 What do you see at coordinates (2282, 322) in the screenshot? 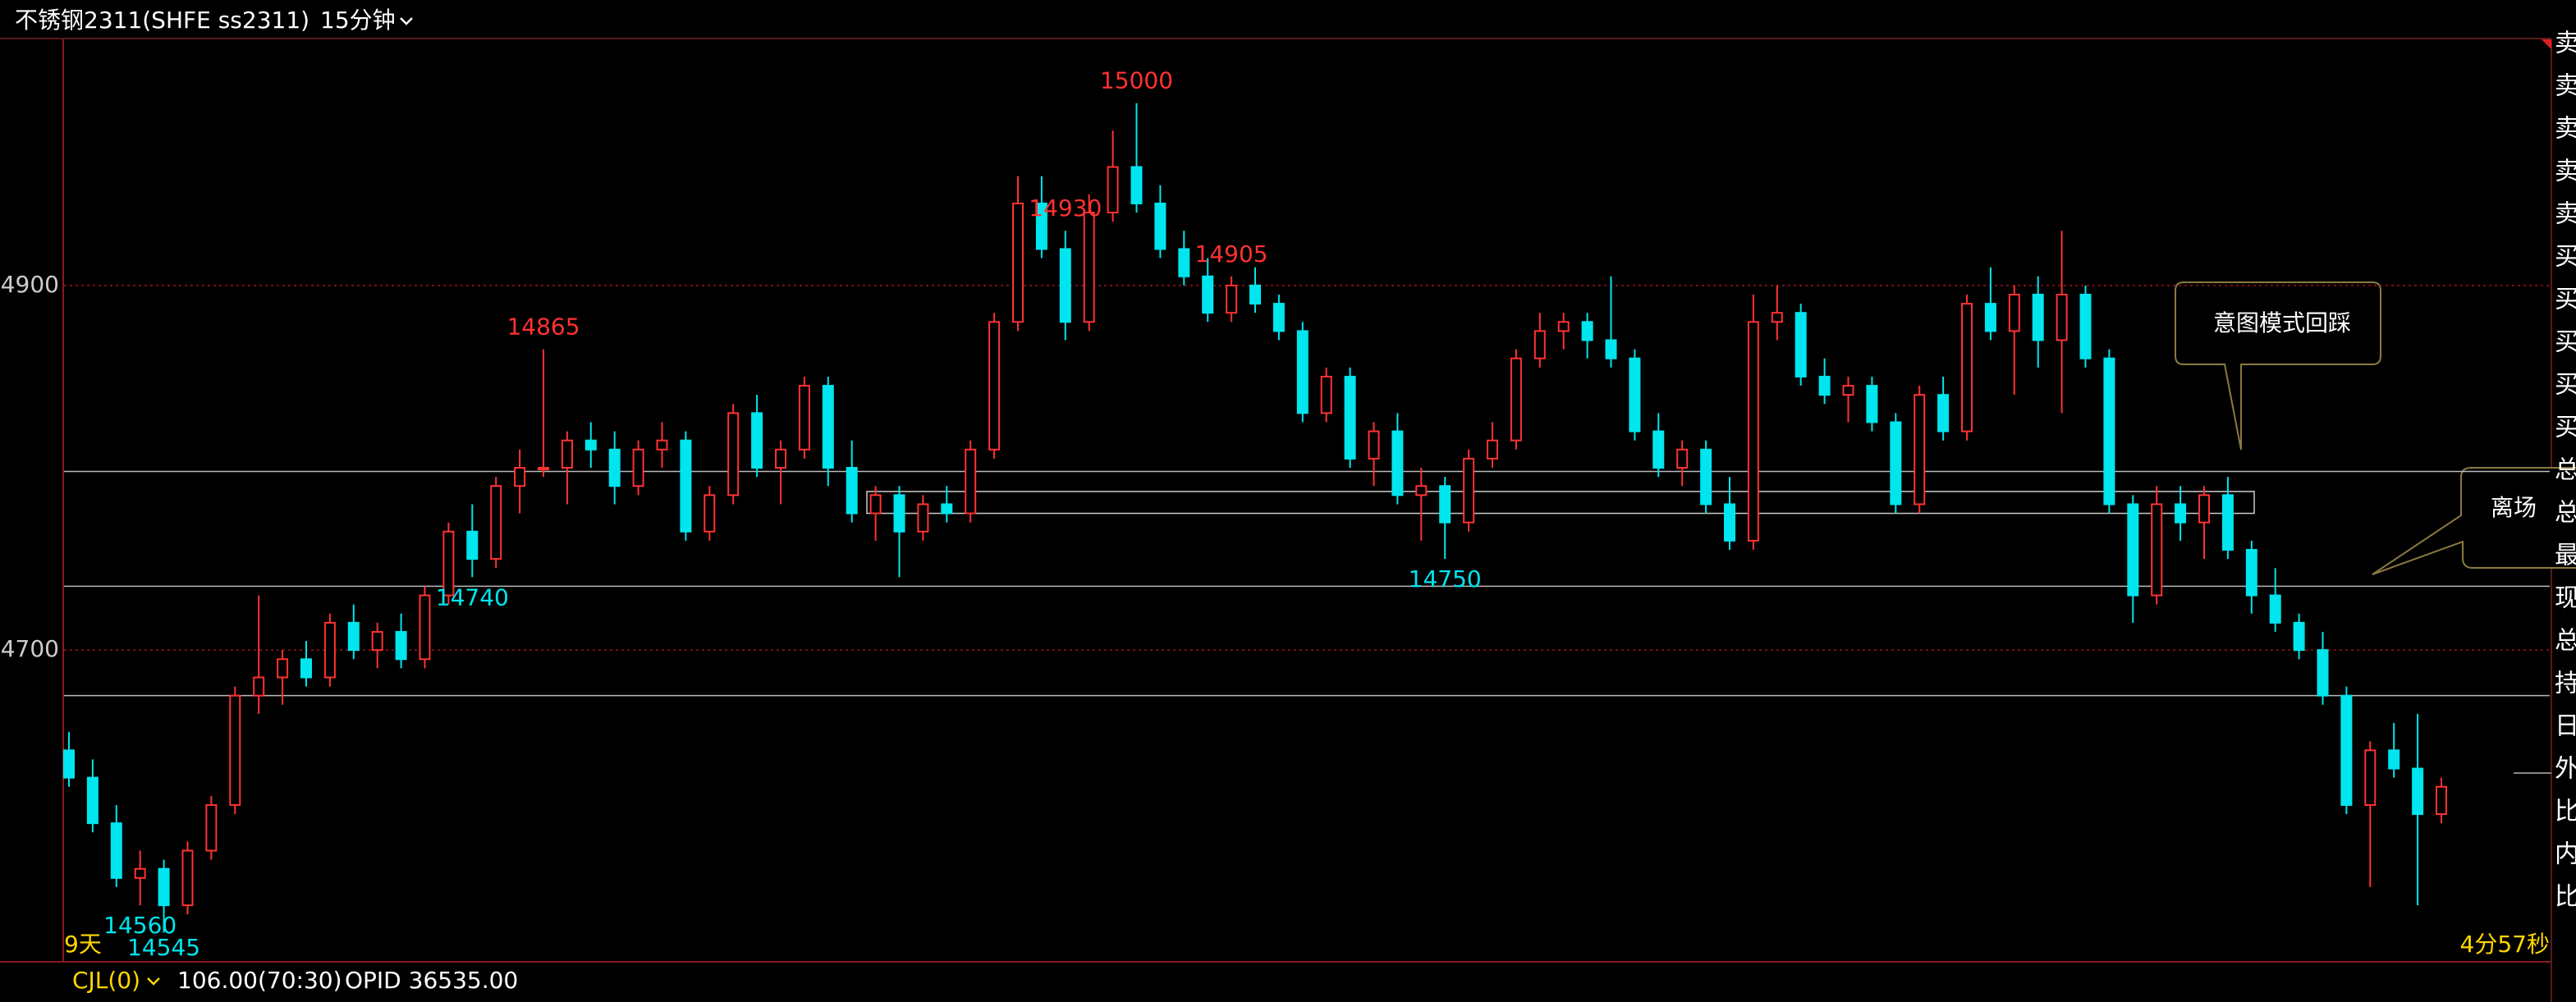
I see `callout-text: 意图模式回踩` at bounding box center [2282, 322].